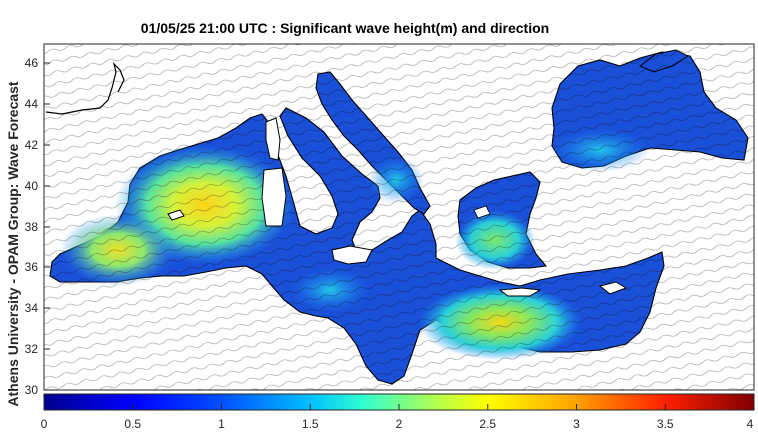  I want to click on colorbar-tick-label: 0, so click(44, 424).